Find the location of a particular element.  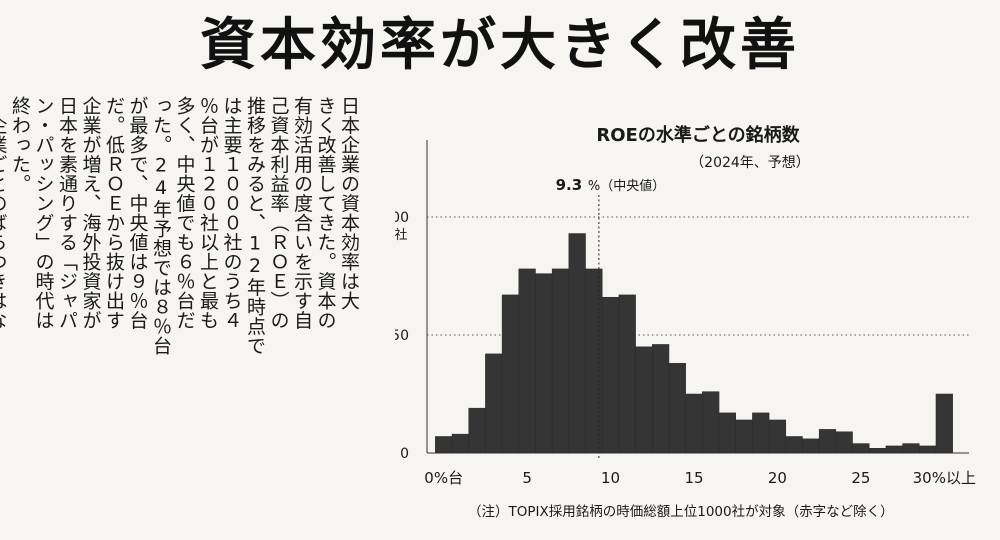

x-tick-label: 0%台 is located at coordinates (443, 478).